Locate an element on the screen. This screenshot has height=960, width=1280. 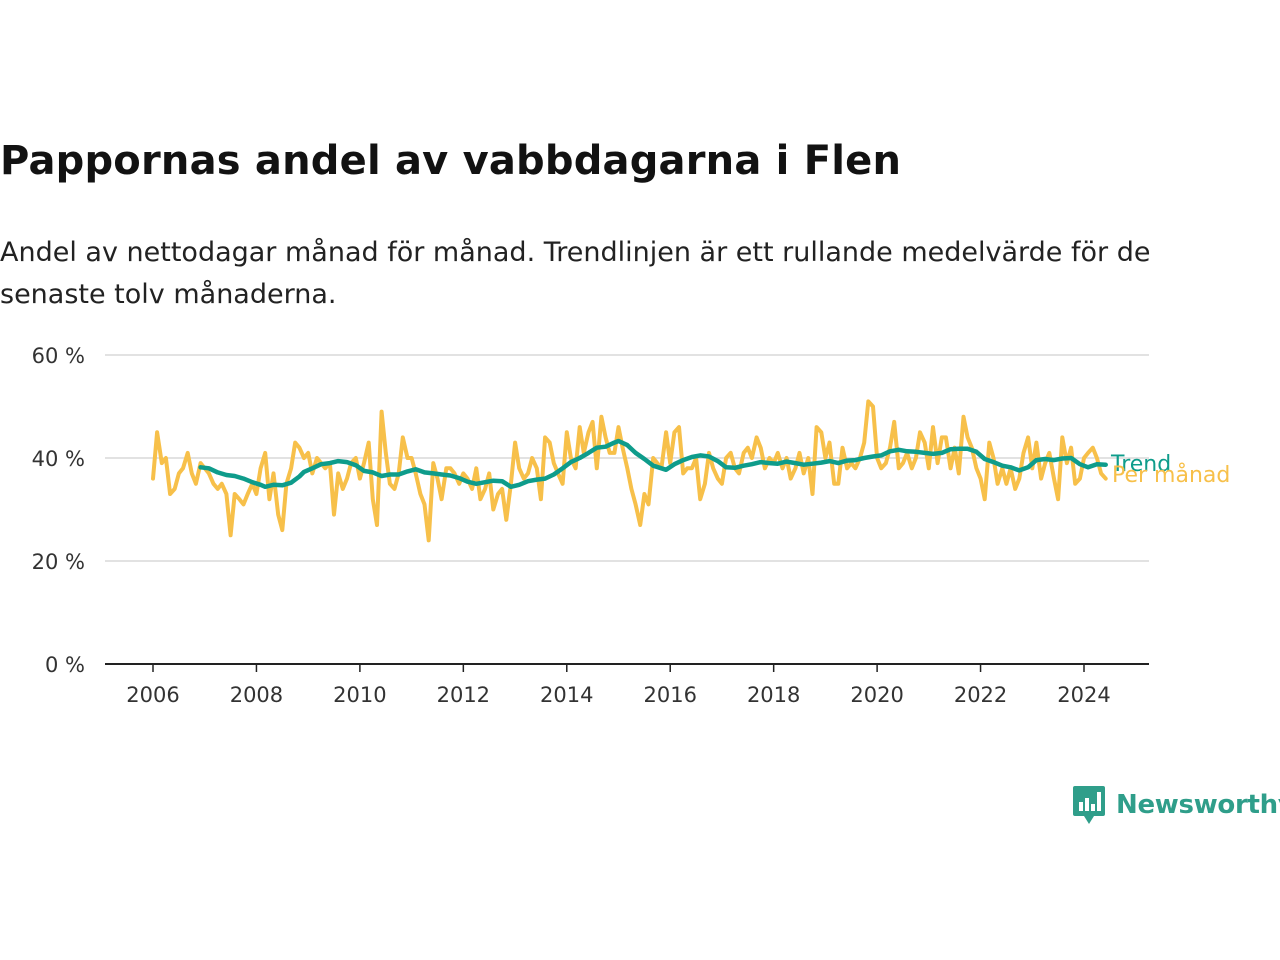
series-label-trend: Trend is located at coordinates (1140, 464).